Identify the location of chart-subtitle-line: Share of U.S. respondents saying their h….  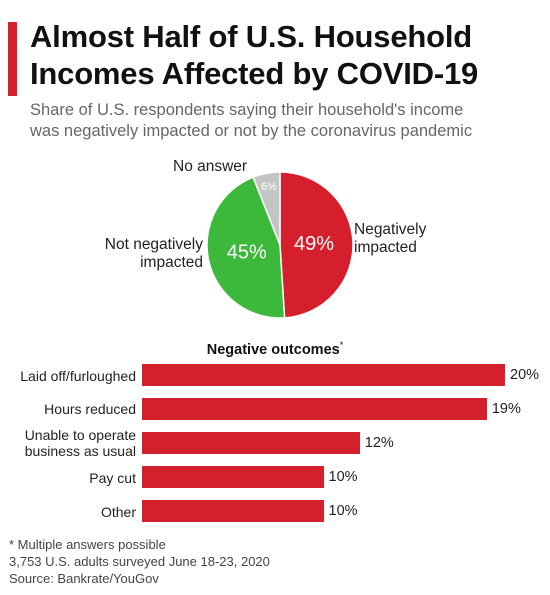
(247, 110).